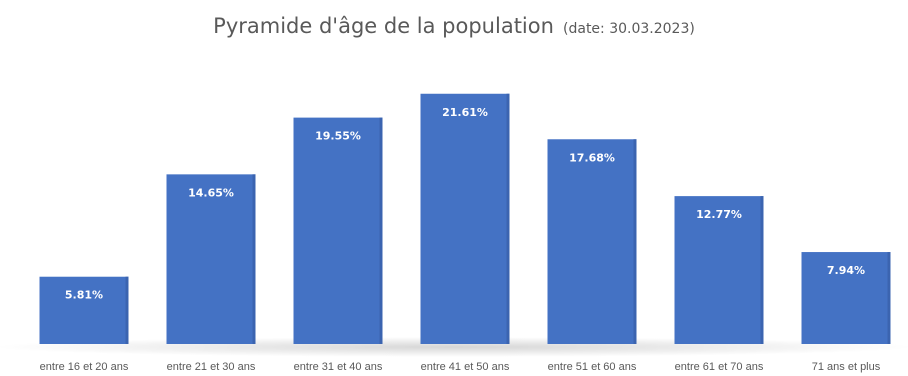  What do you see at coordinates (592, 367) in the screenshot?
I see `x-tick-label: entre 51 et 60 ans` at bounding box center [592, 367].